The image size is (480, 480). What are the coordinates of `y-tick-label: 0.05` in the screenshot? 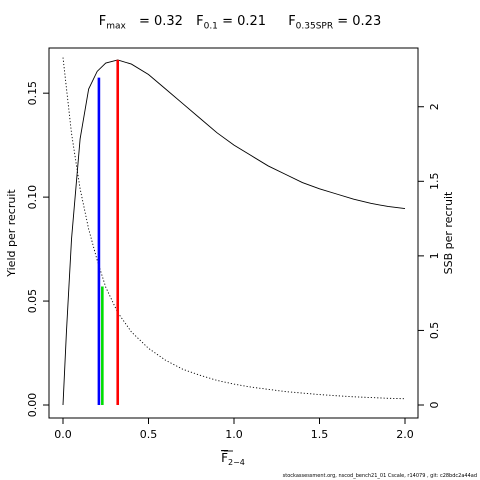 It's located at (32, 301).